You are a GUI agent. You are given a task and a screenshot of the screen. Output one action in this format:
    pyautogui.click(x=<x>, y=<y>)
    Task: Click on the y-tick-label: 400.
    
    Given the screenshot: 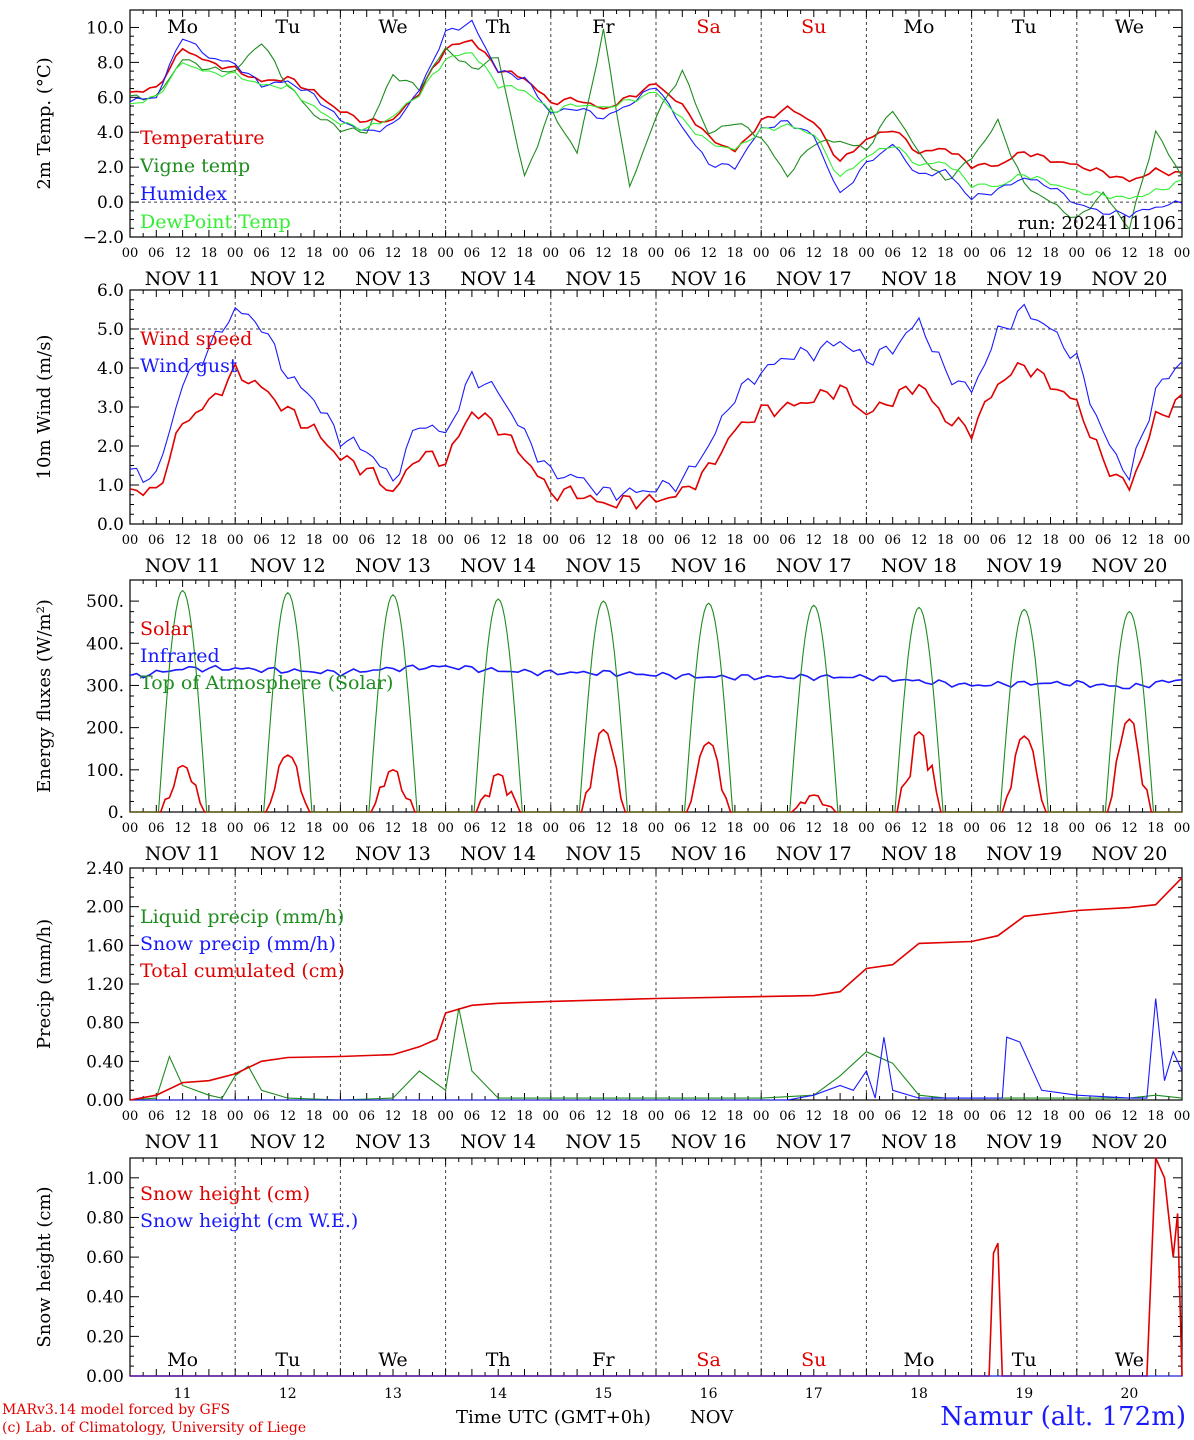 What is the action you would take?
    pyautogui.click(x=105, y=644)
    